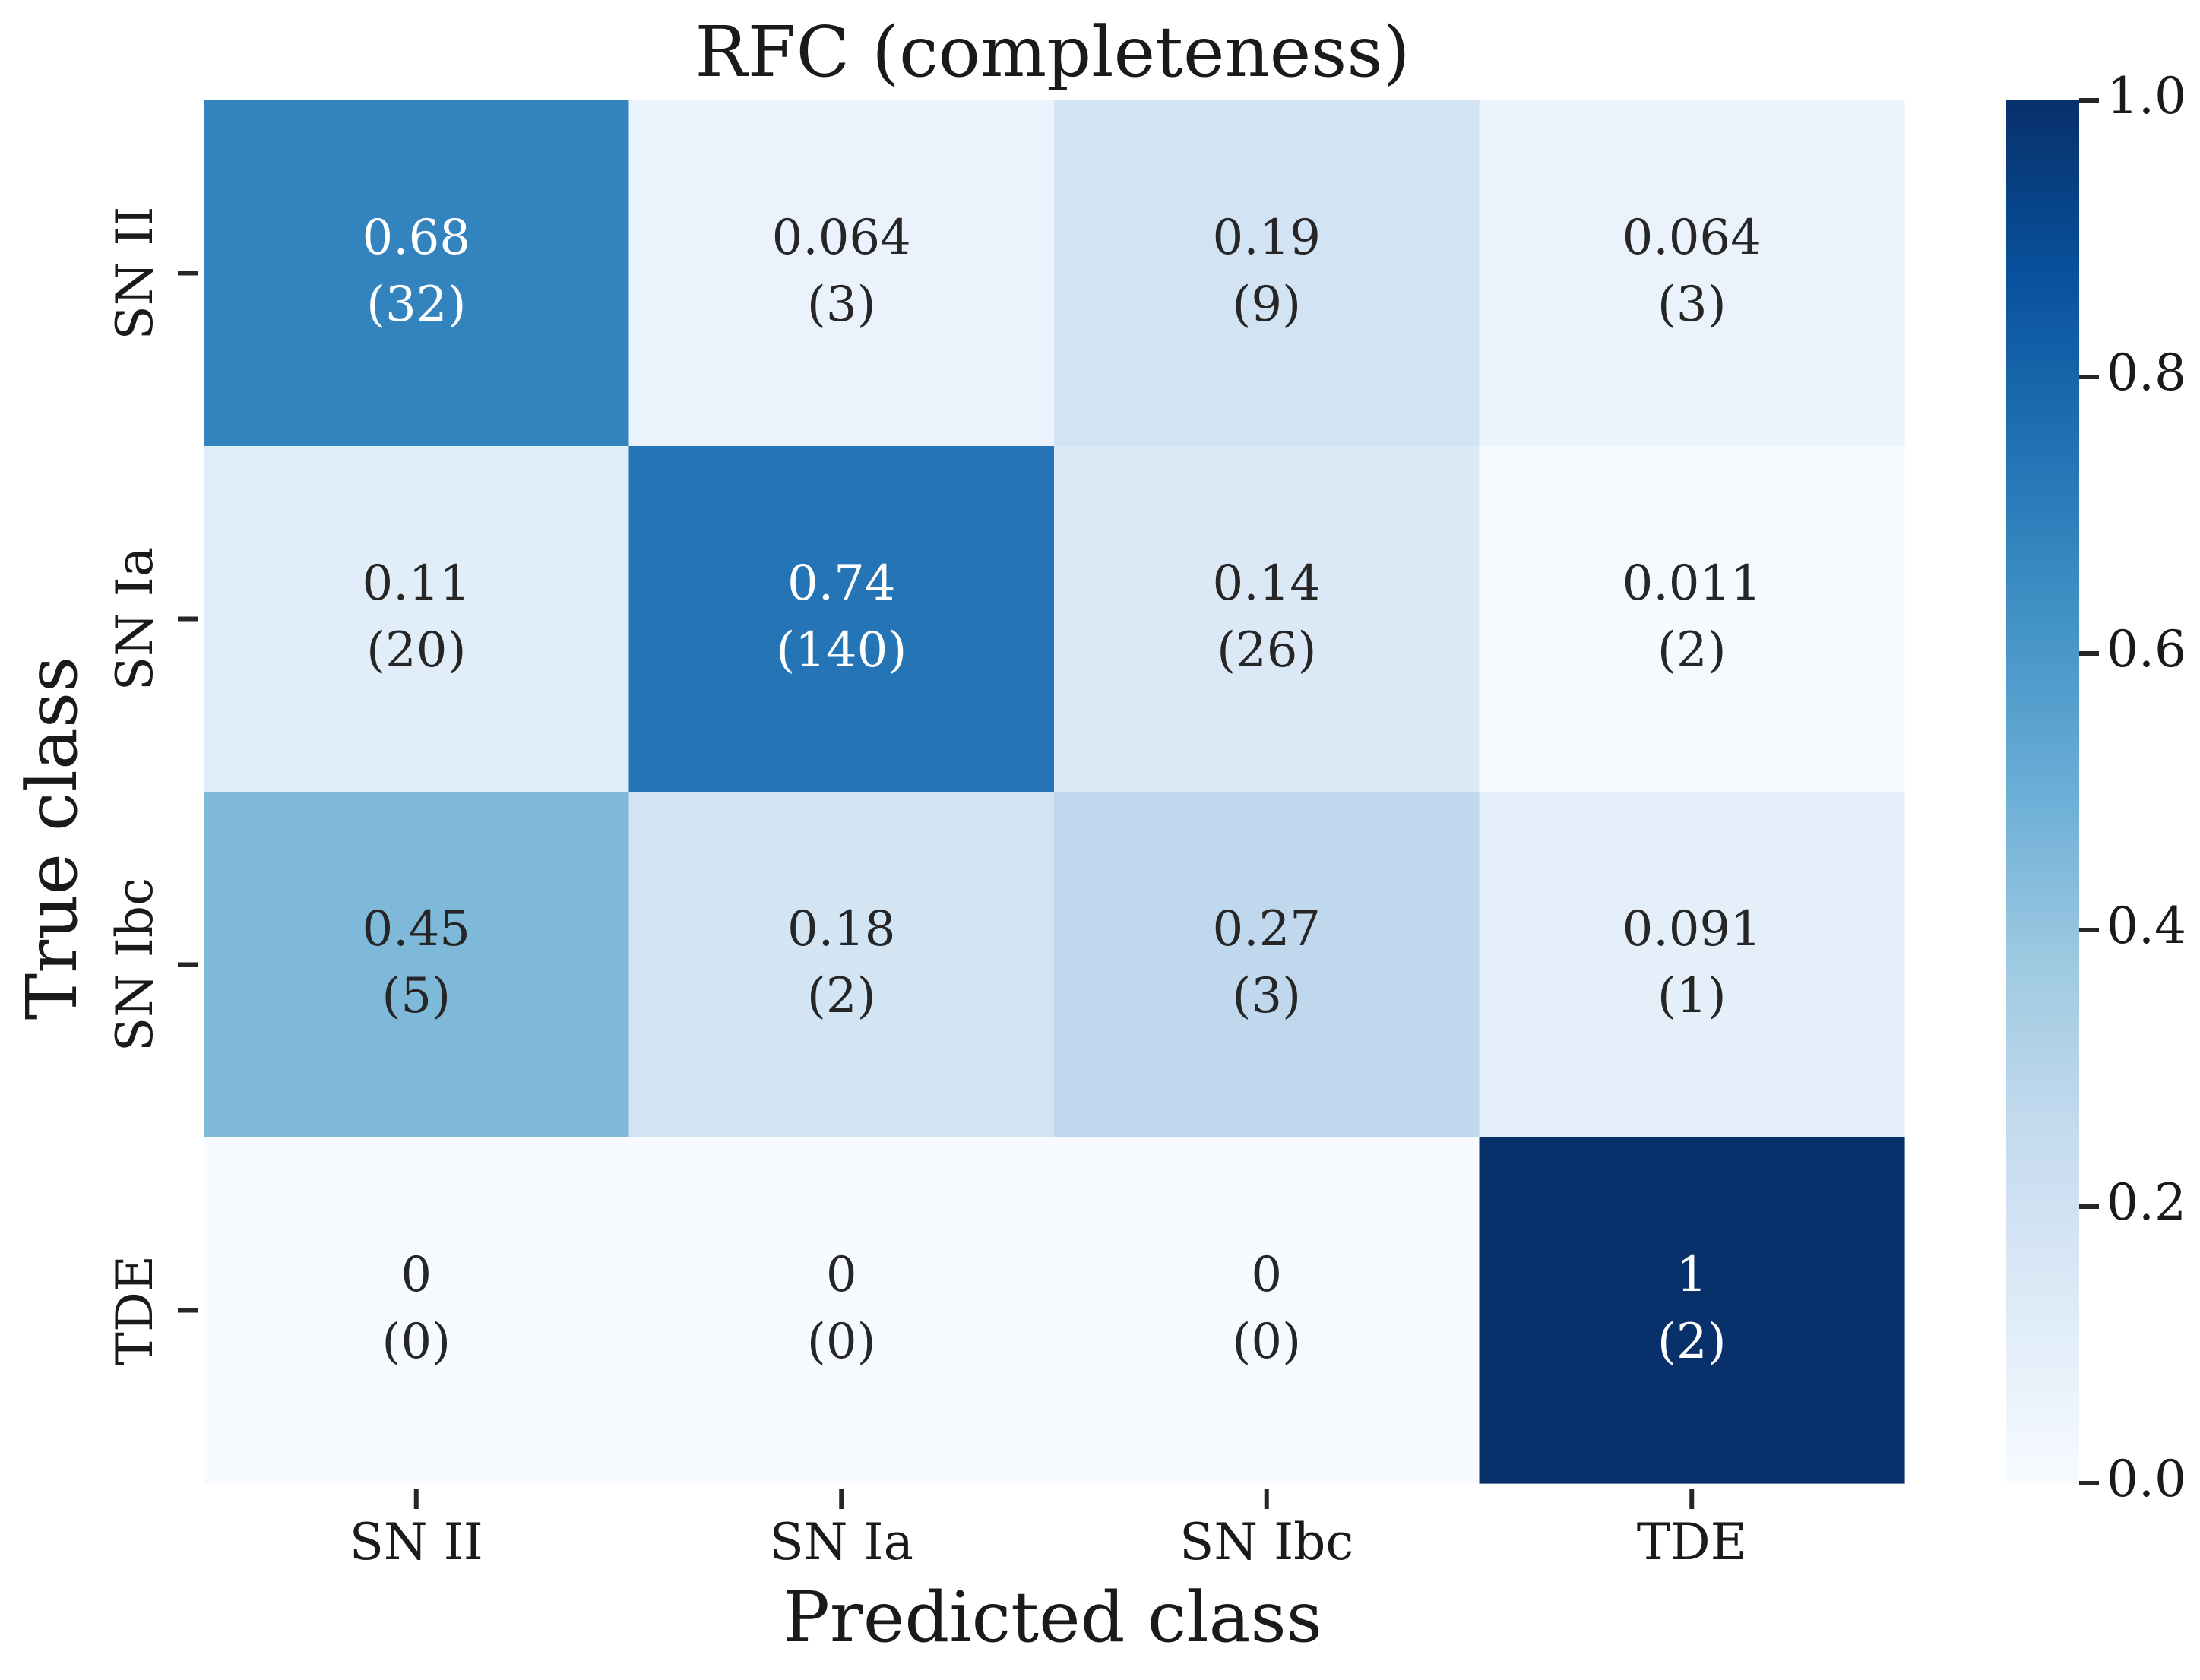 The width and height of the screenshot is (2200, 1680). What do you see at coordinates (416, 1342) in the screenshot?
I see `cell-count-label-3-0: (0)` at bounding box center [416, 1342].